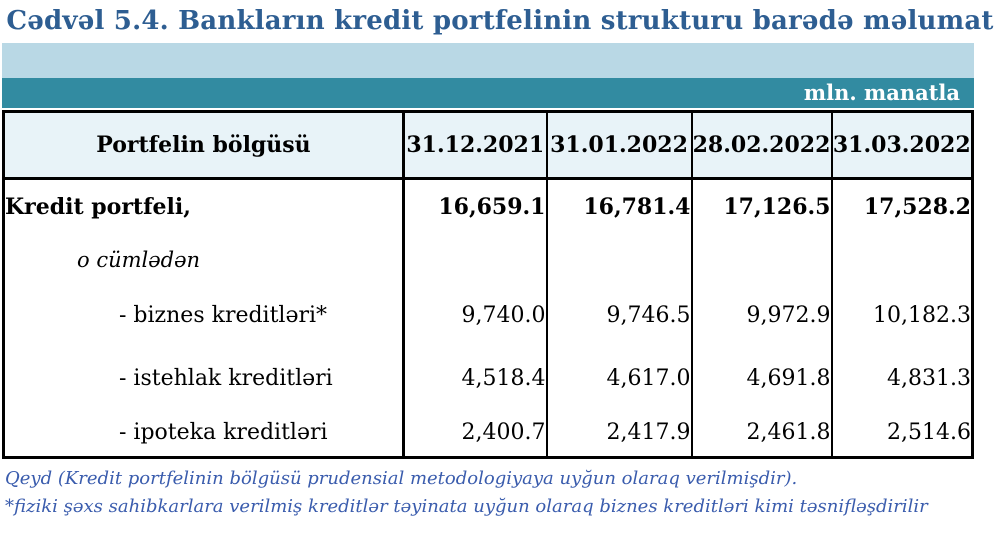 Image resolution: width=1000 pixels, height=533 pixels. Describe the element at coordinates (475, 206) in the screenshot. I see `value-cell: 16,659.1` at that location.